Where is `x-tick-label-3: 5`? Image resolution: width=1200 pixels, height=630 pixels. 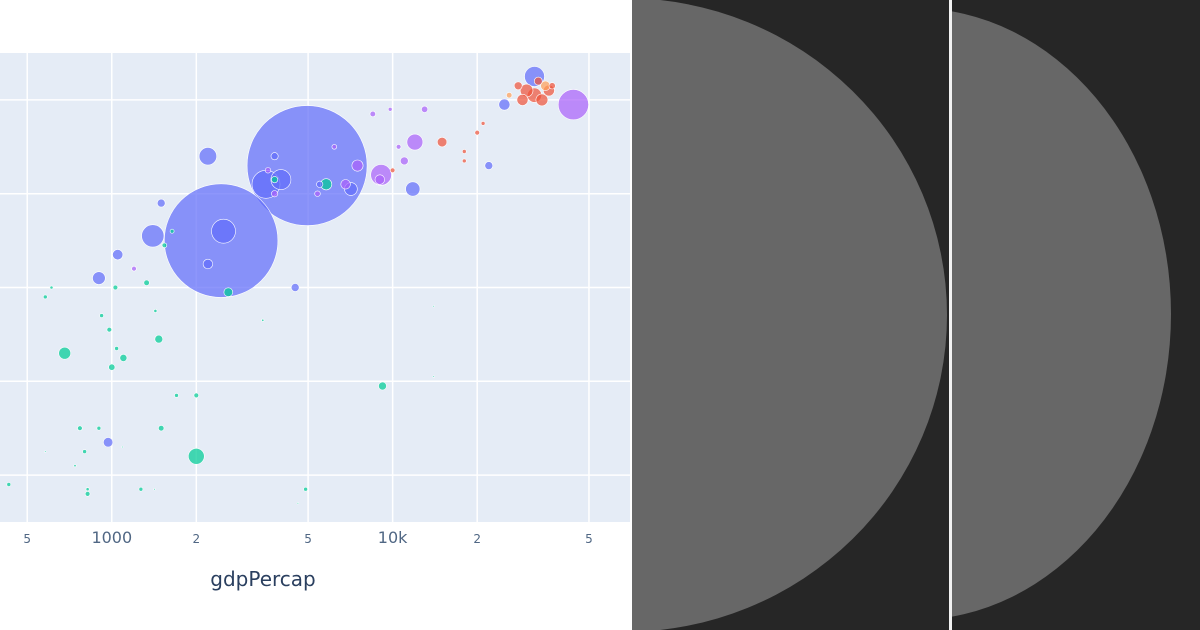 x-tick-label-3: 5 is located at coordinates (308, 539).